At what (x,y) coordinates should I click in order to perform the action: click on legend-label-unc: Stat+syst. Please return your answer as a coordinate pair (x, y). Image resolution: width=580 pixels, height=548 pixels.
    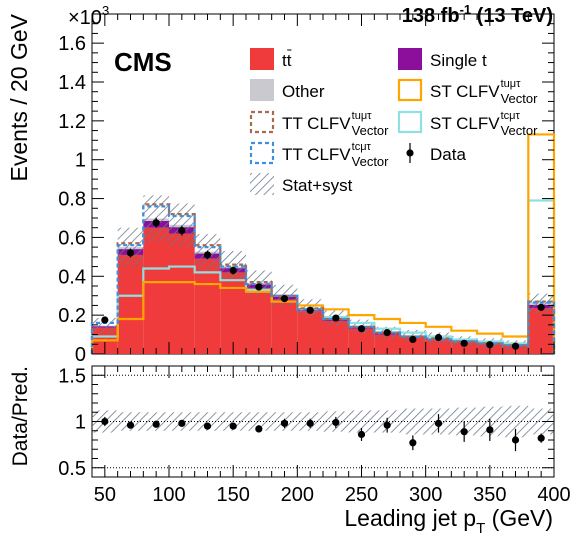
    Looking at the image, I should click on (317, 185).